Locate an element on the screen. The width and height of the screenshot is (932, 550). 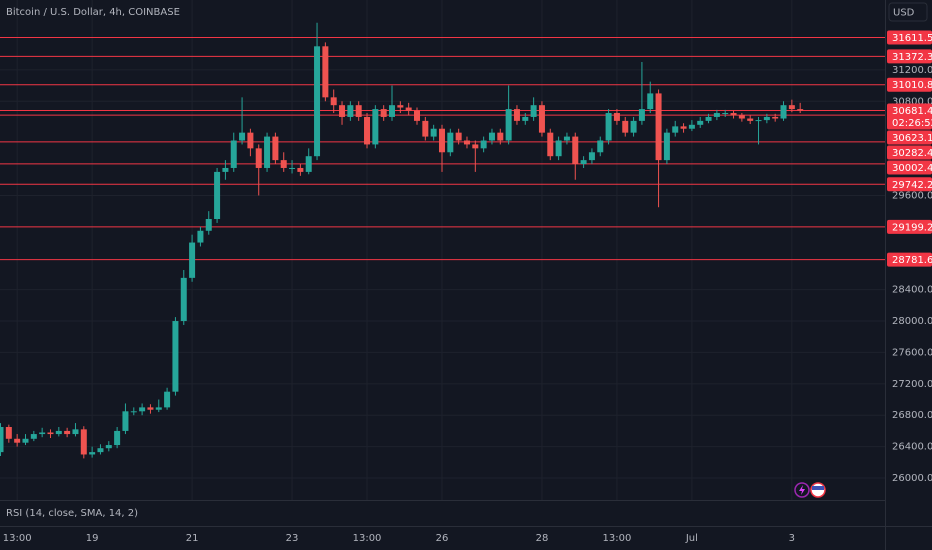
y-tick-label: 29600.00 is located at coordinates (912, 195).